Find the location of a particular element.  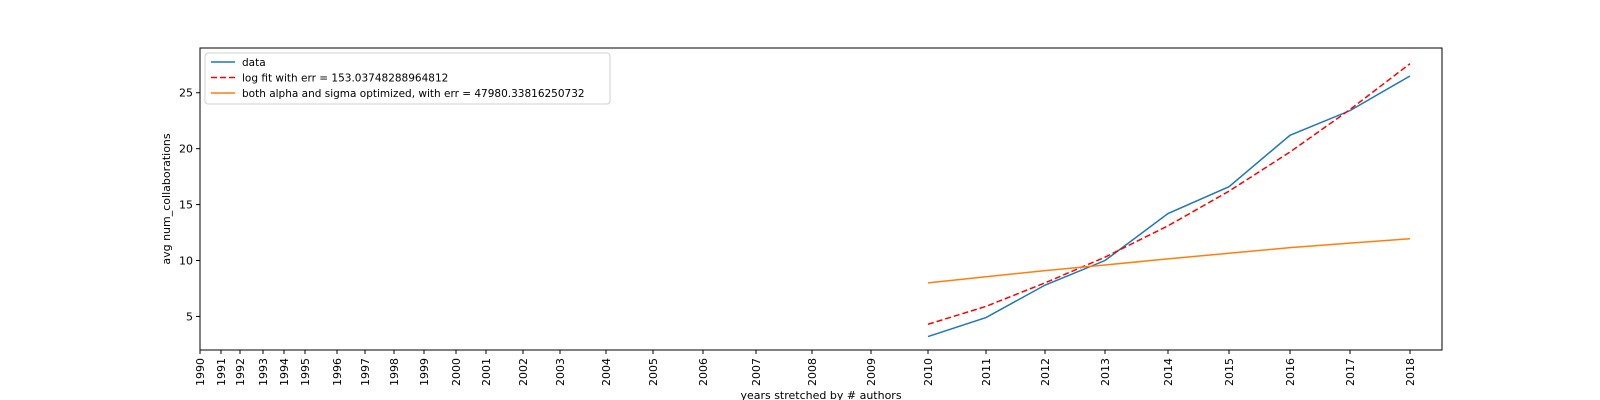

y-tick-label: 25 is located at coordinates (186, 93).